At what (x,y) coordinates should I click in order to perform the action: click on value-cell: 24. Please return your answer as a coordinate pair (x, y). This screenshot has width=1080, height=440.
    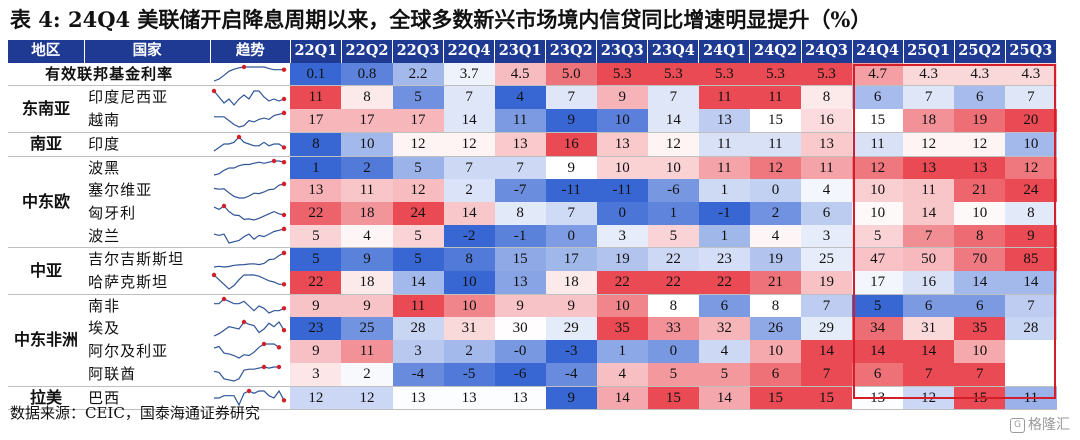
    Looking at the image, I should click on (418, 213).